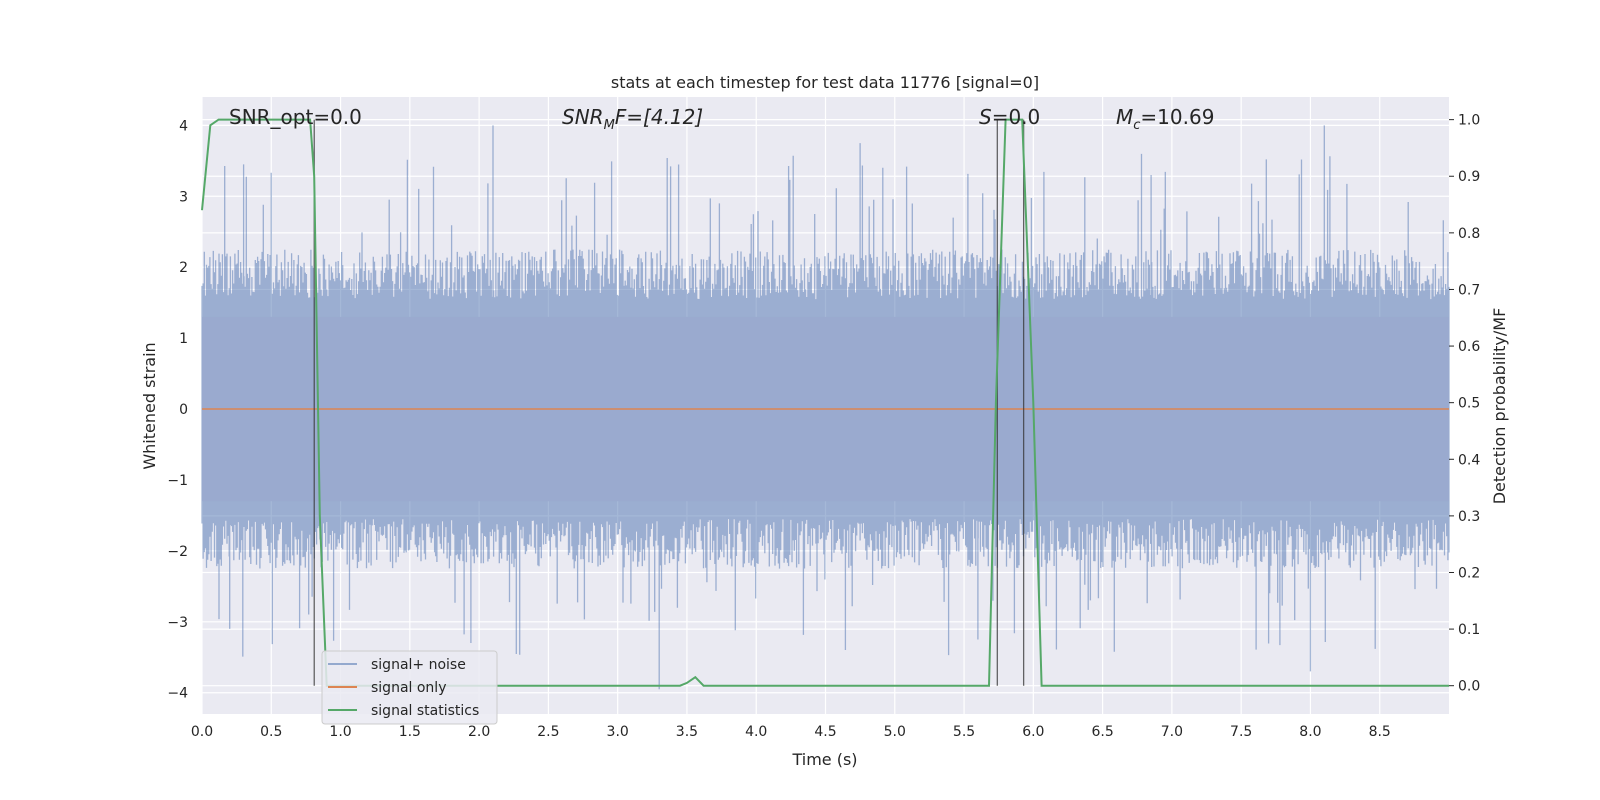 This screenshot has width=1600, height=800. What do you see at coordinates (632, 119) in the screenshot?
I see `annotation-snr-mf: SNRMF=[4.12]` at bounding box center [632, 119].